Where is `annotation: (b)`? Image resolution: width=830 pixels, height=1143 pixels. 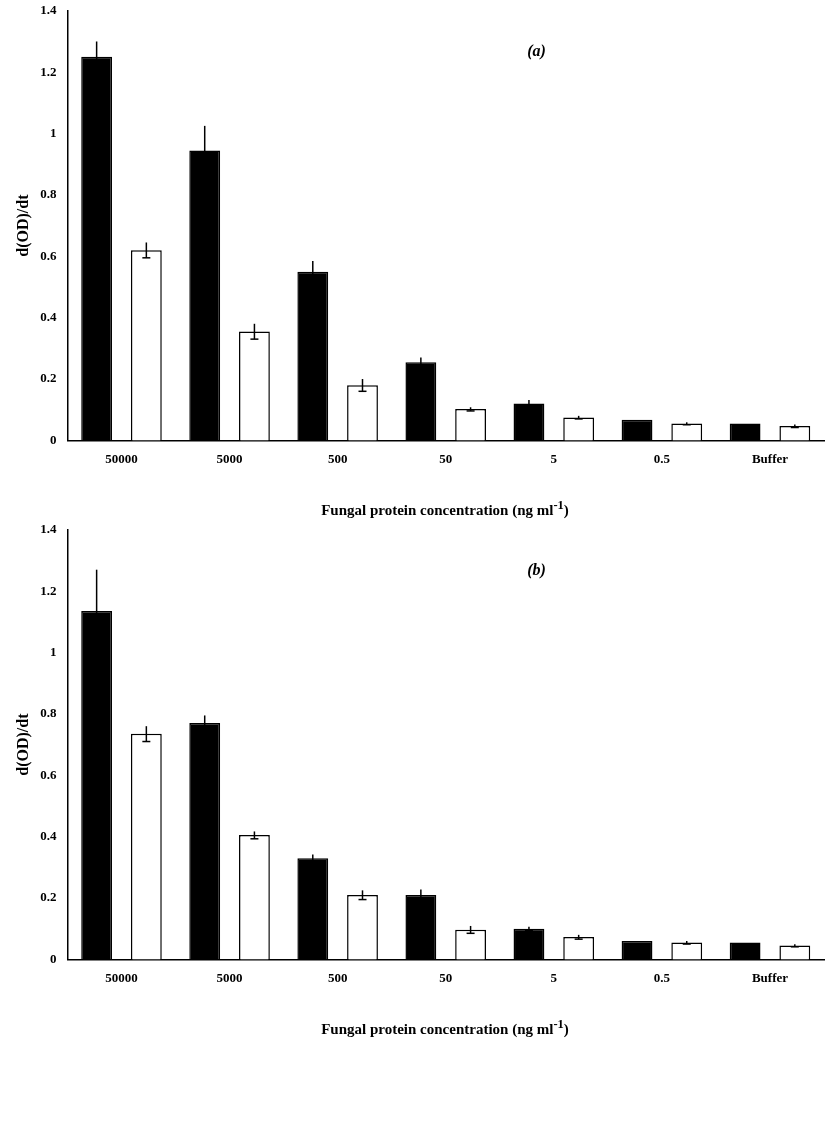
annotation: (b) is located at coordinates (536, 569).